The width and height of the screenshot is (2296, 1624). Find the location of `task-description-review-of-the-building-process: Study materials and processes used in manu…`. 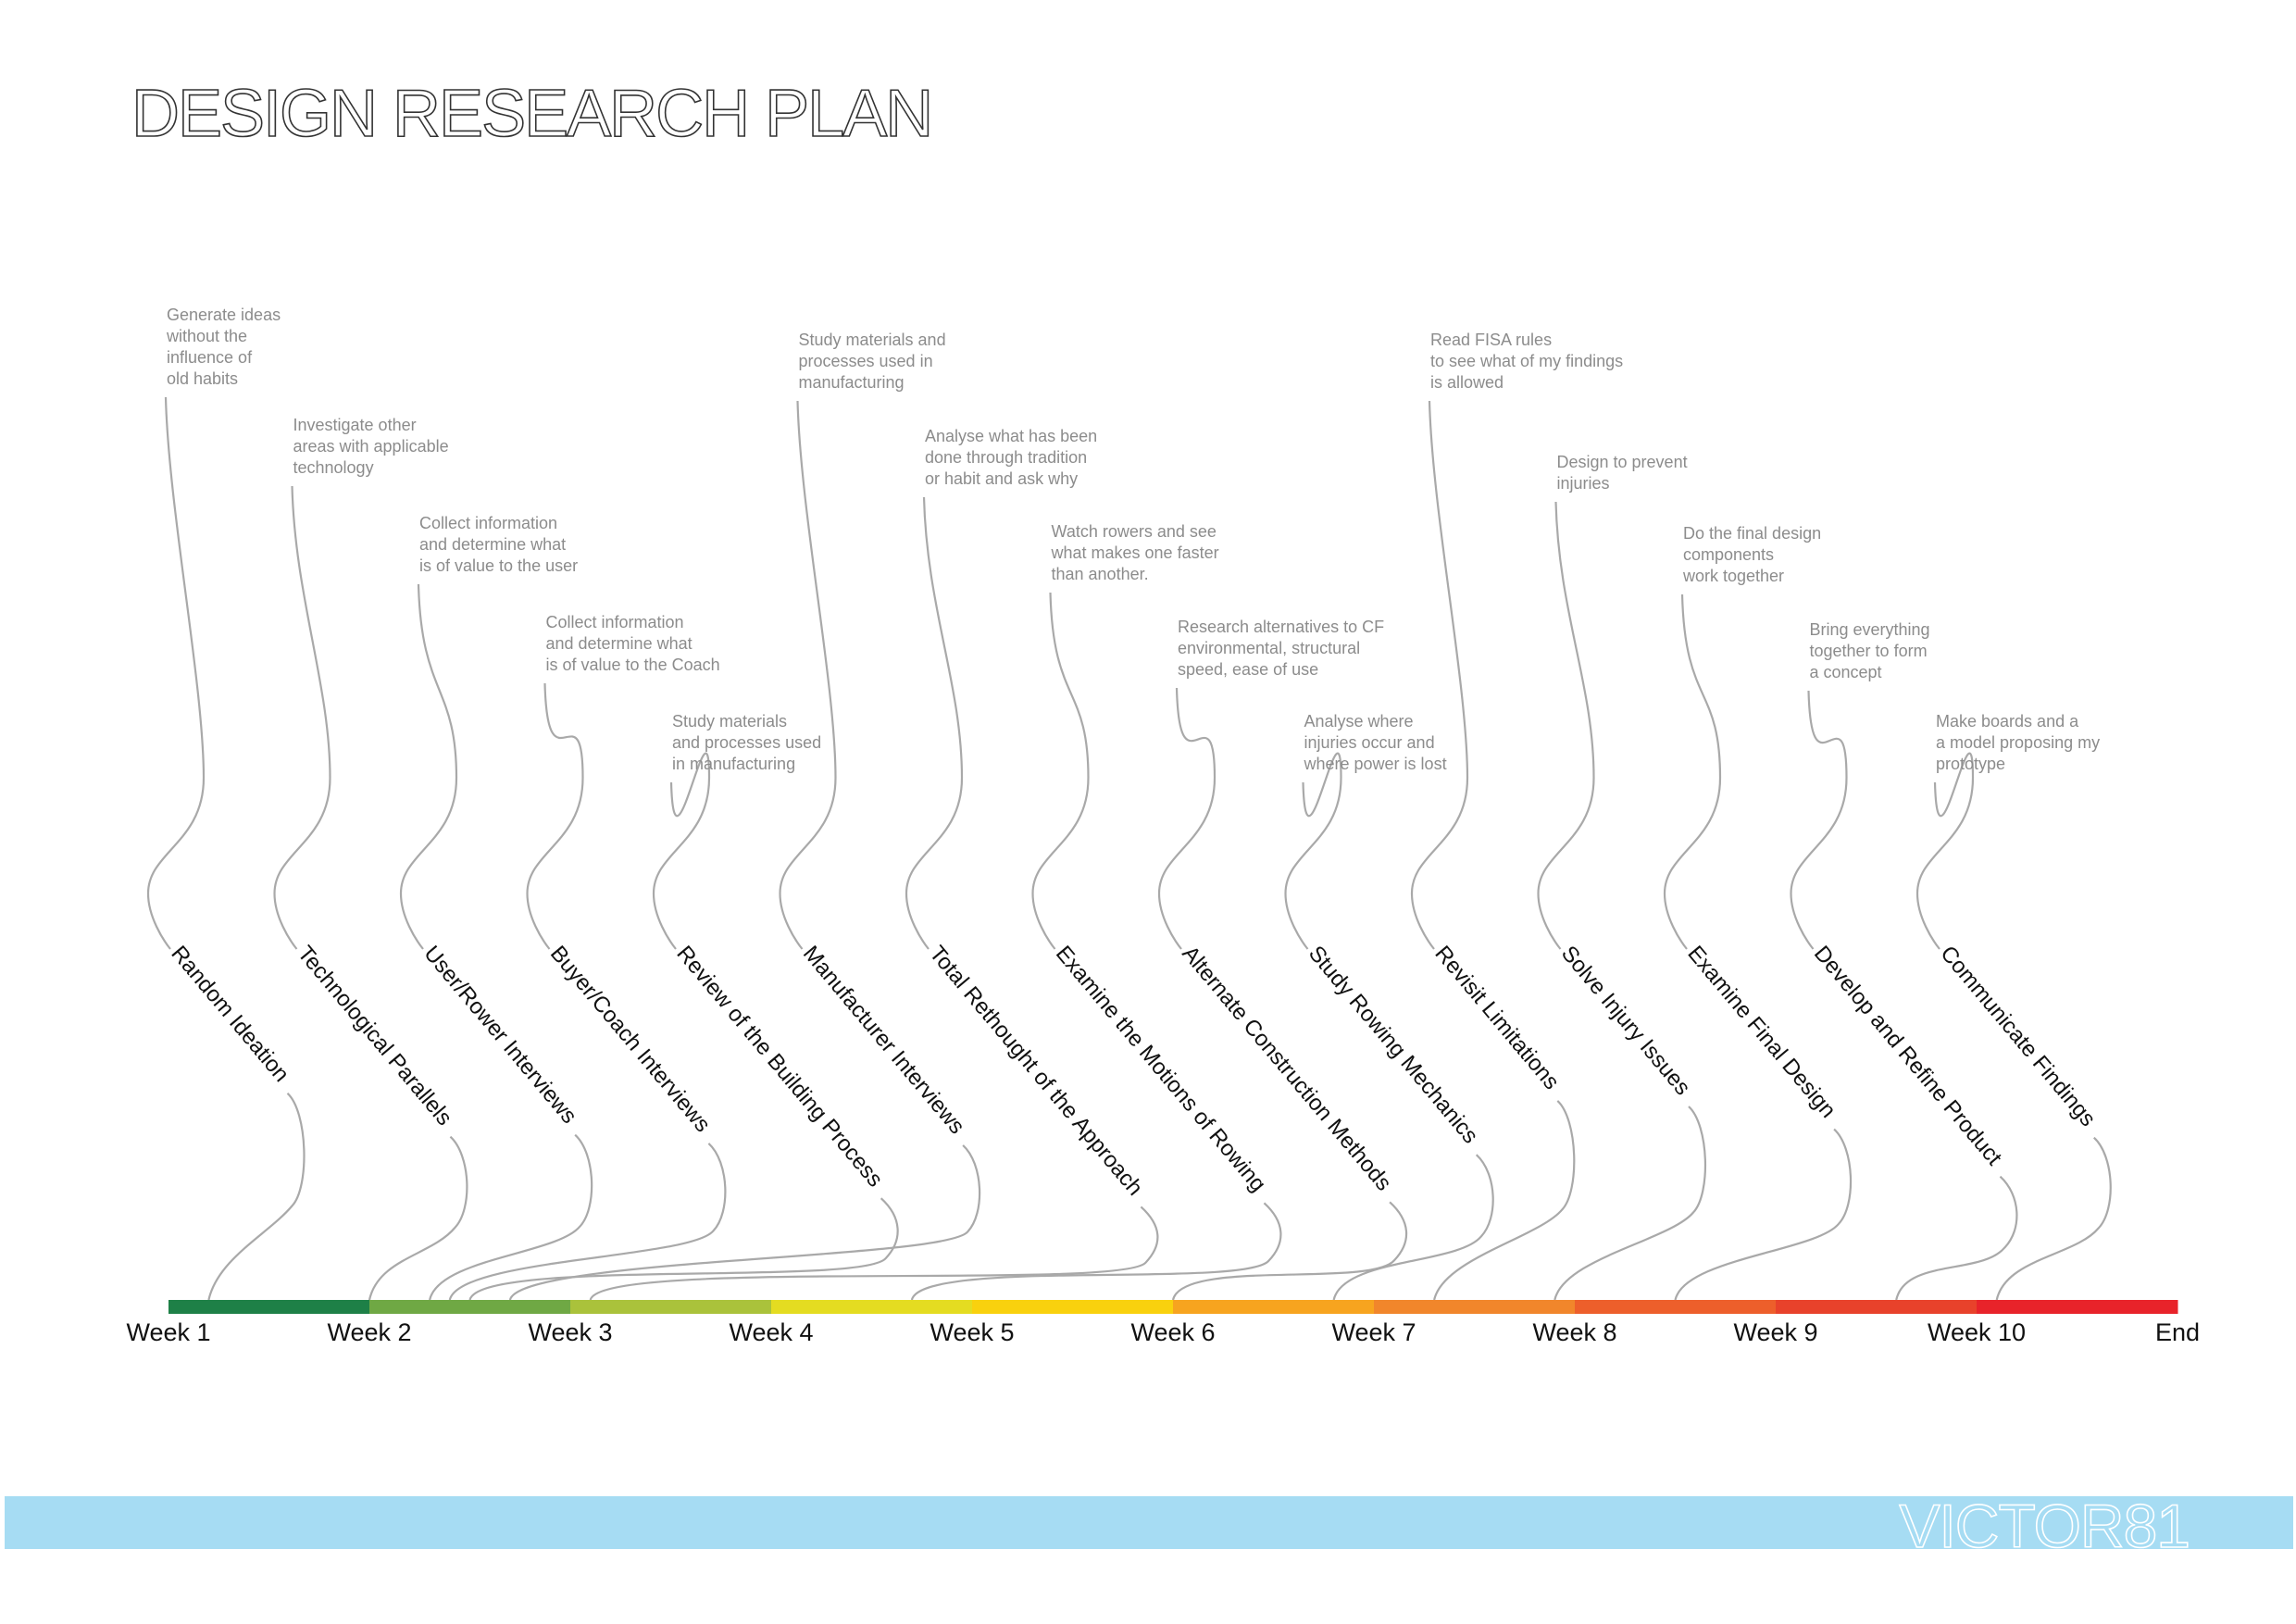

task-description-review-of-the-building-process: Study materials and processes used in manu… is located at coordinates (746, 742).